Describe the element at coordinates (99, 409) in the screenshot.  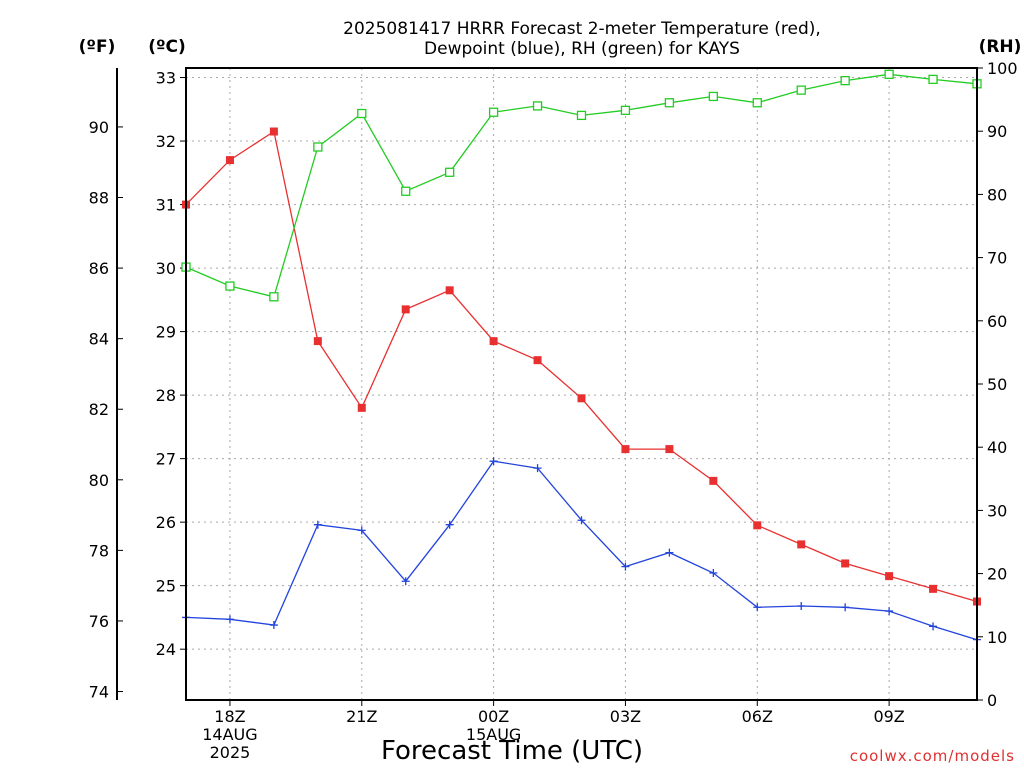
I see `fahrenheit-tick-label: 82` at that location.